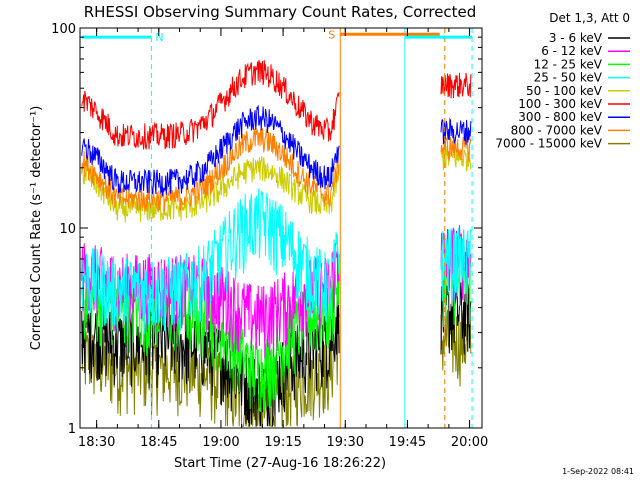  Describe the element at coordinates (36, 228) in the screenshot. I see `y-axis-label: Corrected Count Rate (s⁻¹ detector⁻¹)` at that location.